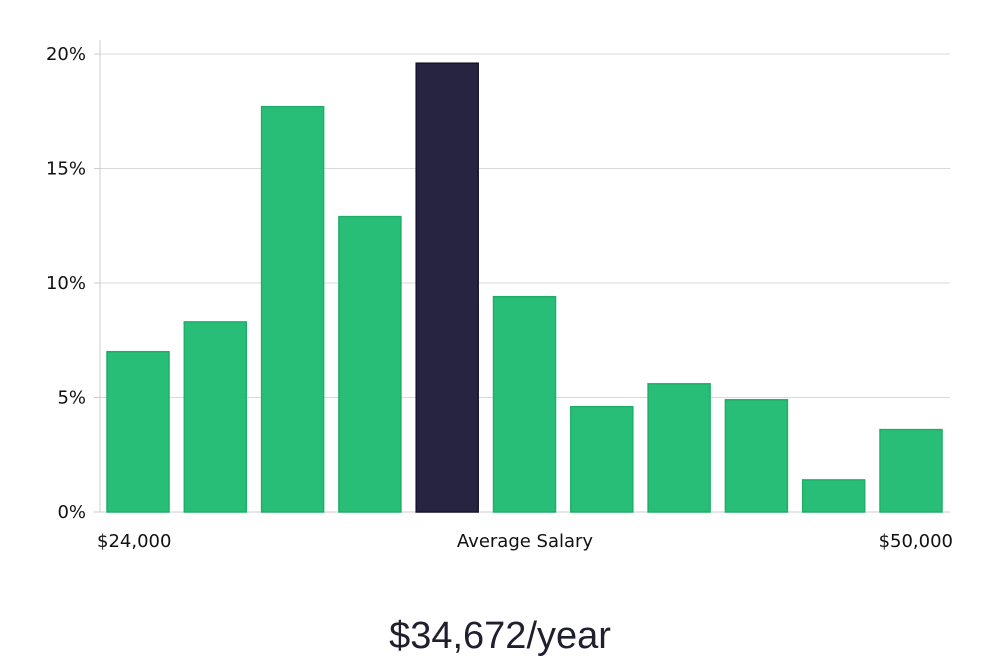 Image resolution: width=1000 pixels, height=660 pixels. What do you see at coordinates (71, 398) in the screenshot?
I see `y-tick-label: 5%` at bounding box center [71, 398].